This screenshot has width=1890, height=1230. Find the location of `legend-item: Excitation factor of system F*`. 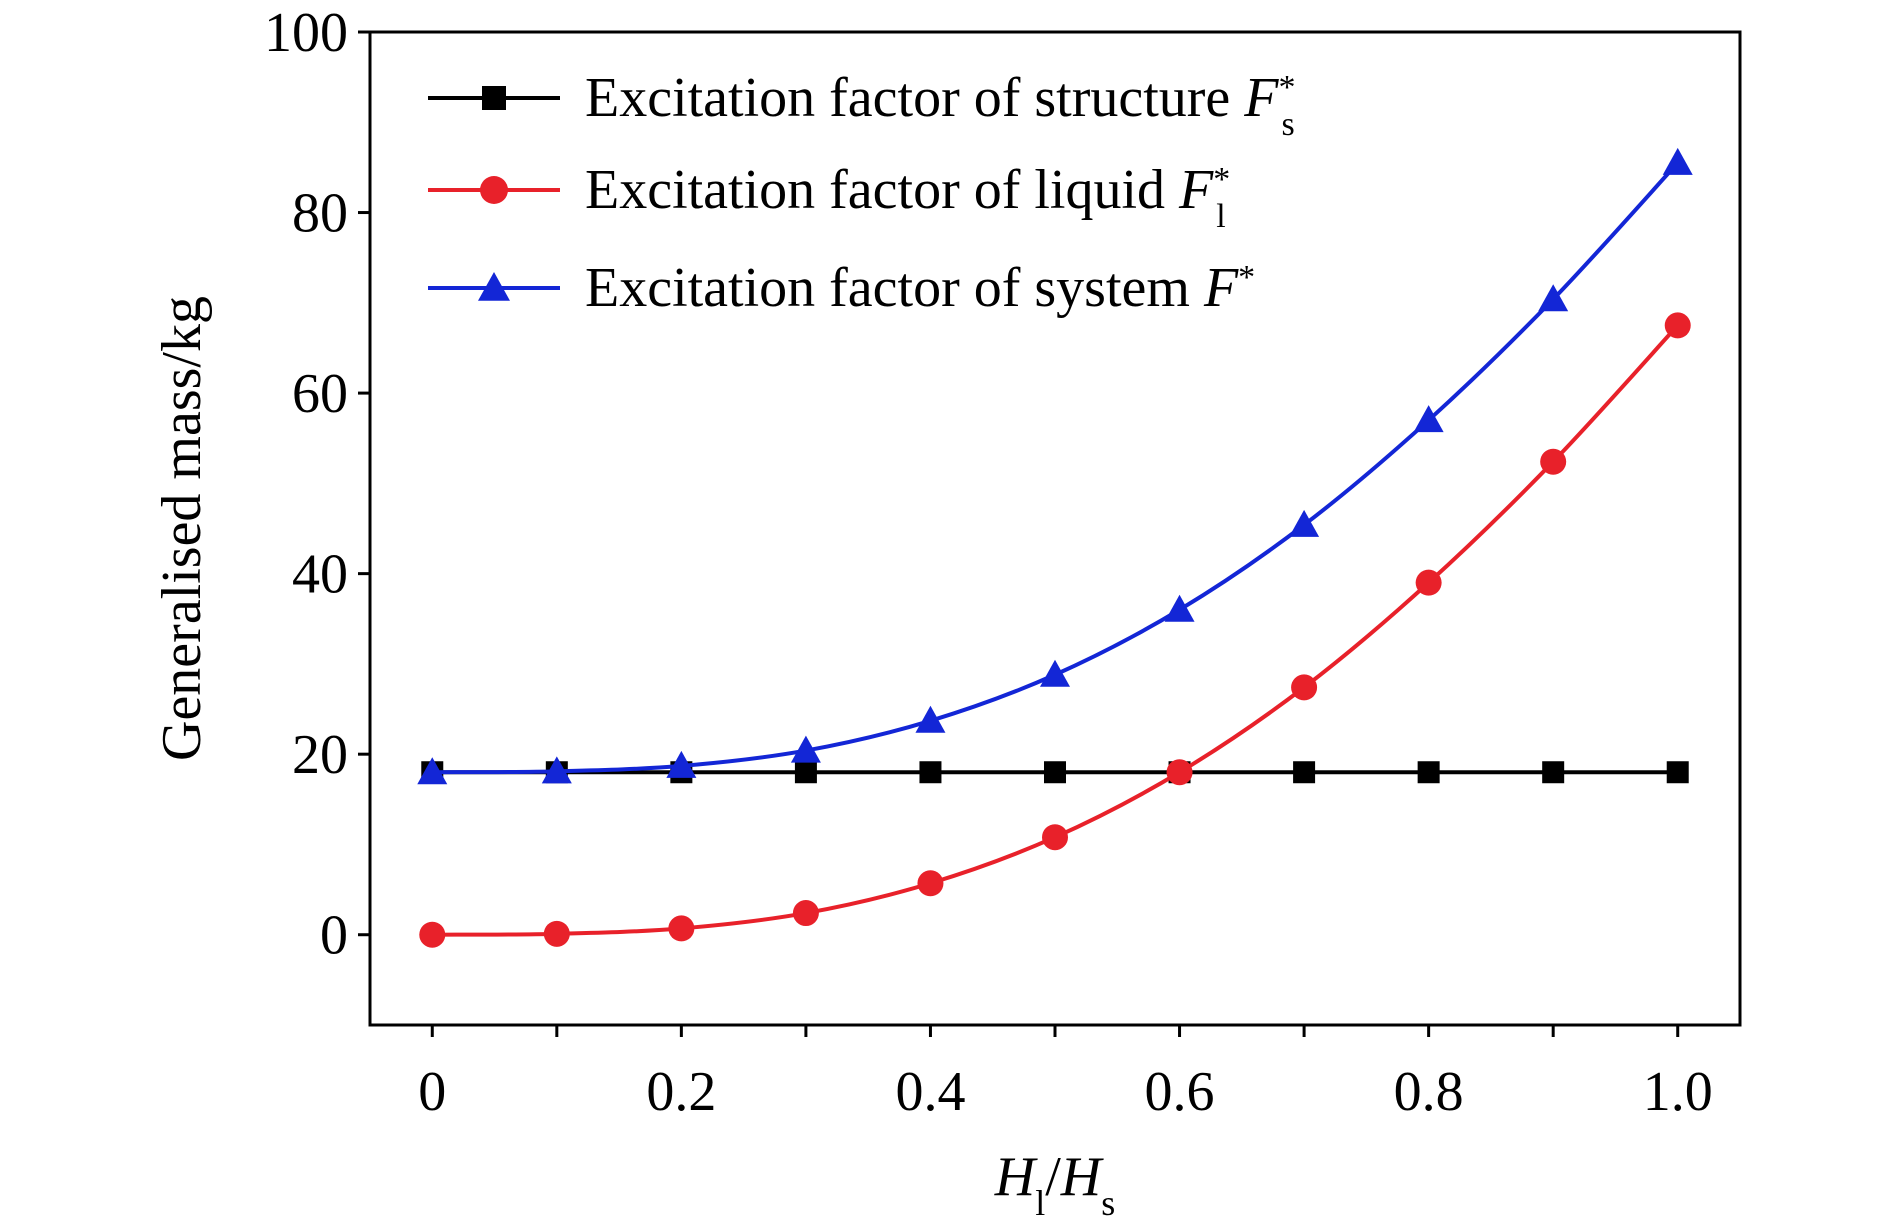

legend-item: Excitation factor of system F* is located at coordinates (841, 288).